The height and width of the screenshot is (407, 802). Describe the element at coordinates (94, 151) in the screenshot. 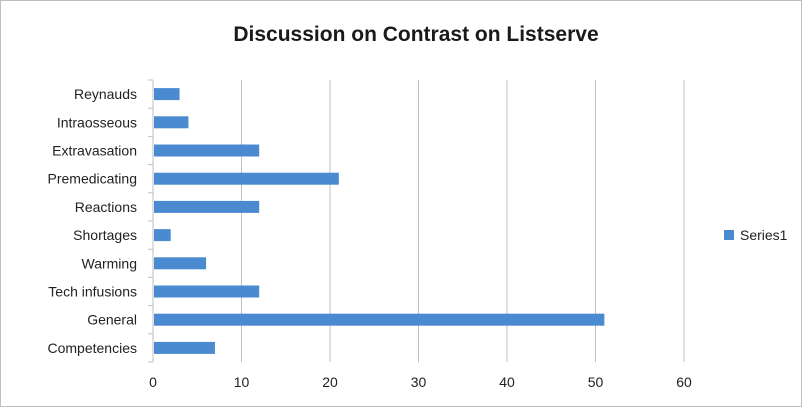

I see `category-label: Extravasation` at that location.